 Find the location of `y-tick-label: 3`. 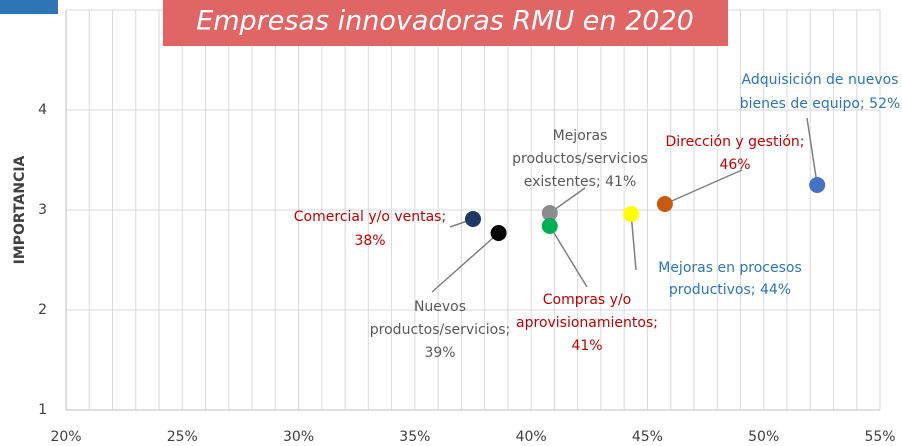

y-tick-label: 3 is located at coordinates (42, 210).